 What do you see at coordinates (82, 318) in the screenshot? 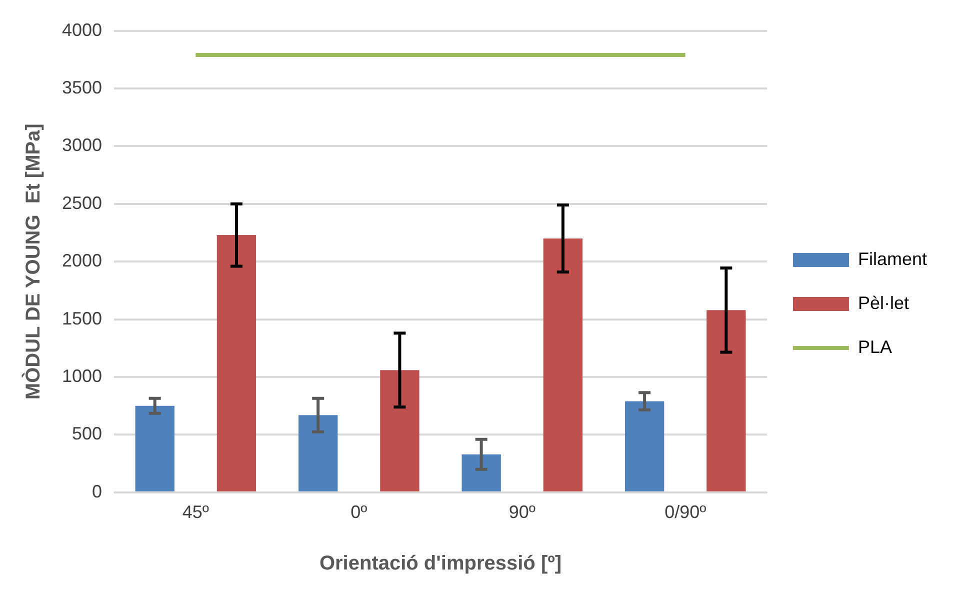
I see `y-tick-label: 1500` at bounding box center [82, 318].